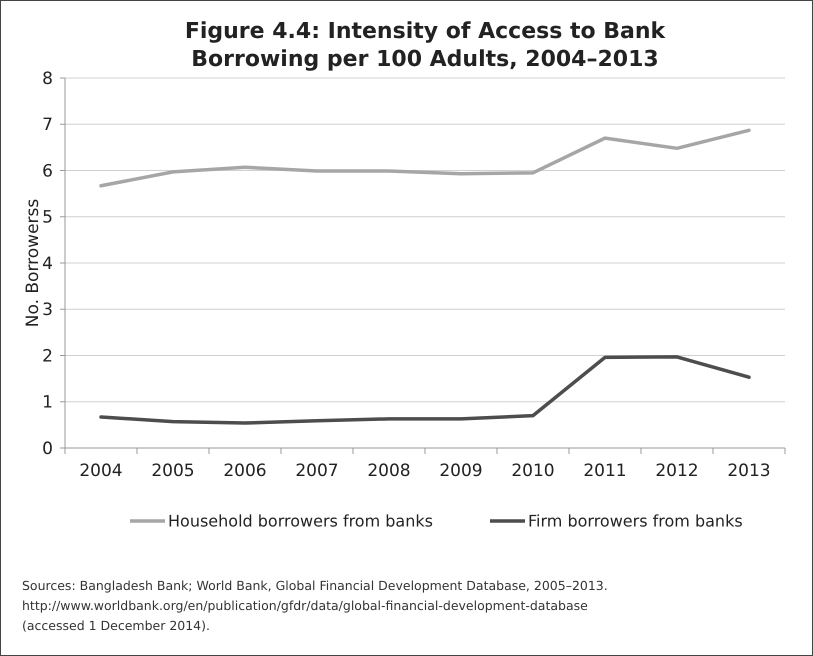 The width and height of the screenshot is (813, 656). I want to click on legend-label: Firm borrowers from banks, so click(635, 521).